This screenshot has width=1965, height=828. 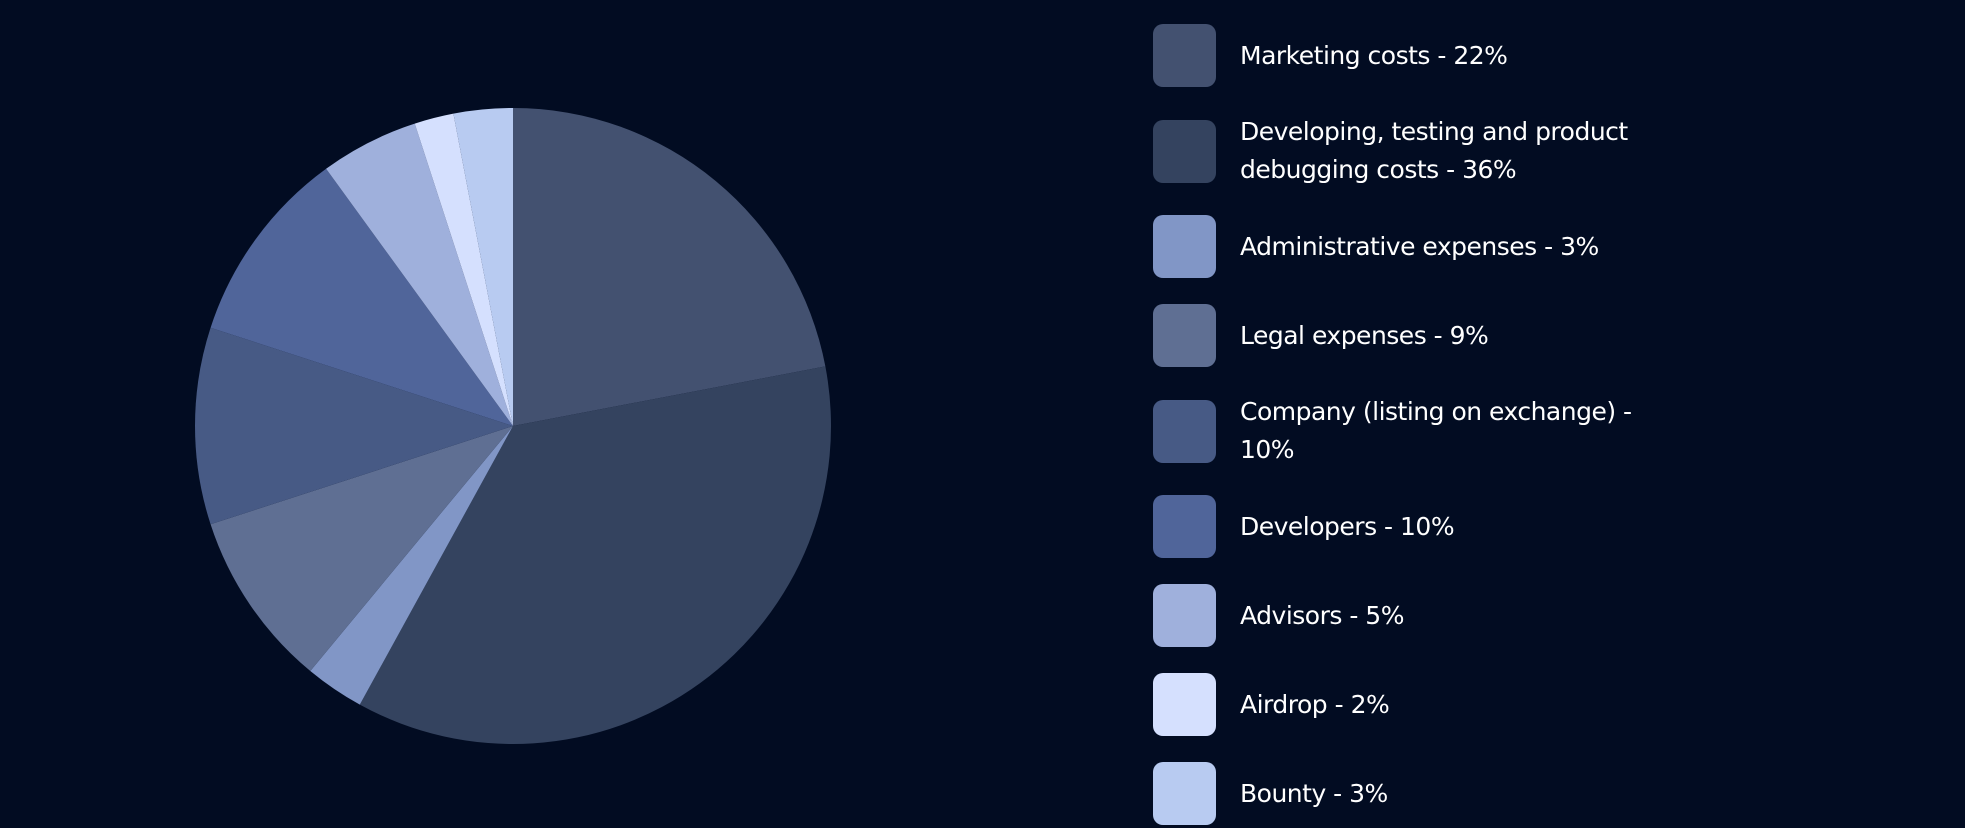 What do you see at coordinates (1322, 615) in the screenshot?
I see `legend-label: Advisors - 5%` at bounding box center [1322, 615].